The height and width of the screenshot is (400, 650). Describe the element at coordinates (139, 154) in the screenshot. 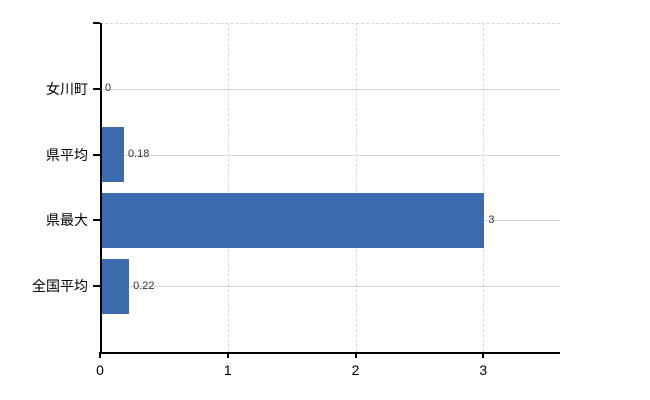

I see `value-label: 0.18` at that location.